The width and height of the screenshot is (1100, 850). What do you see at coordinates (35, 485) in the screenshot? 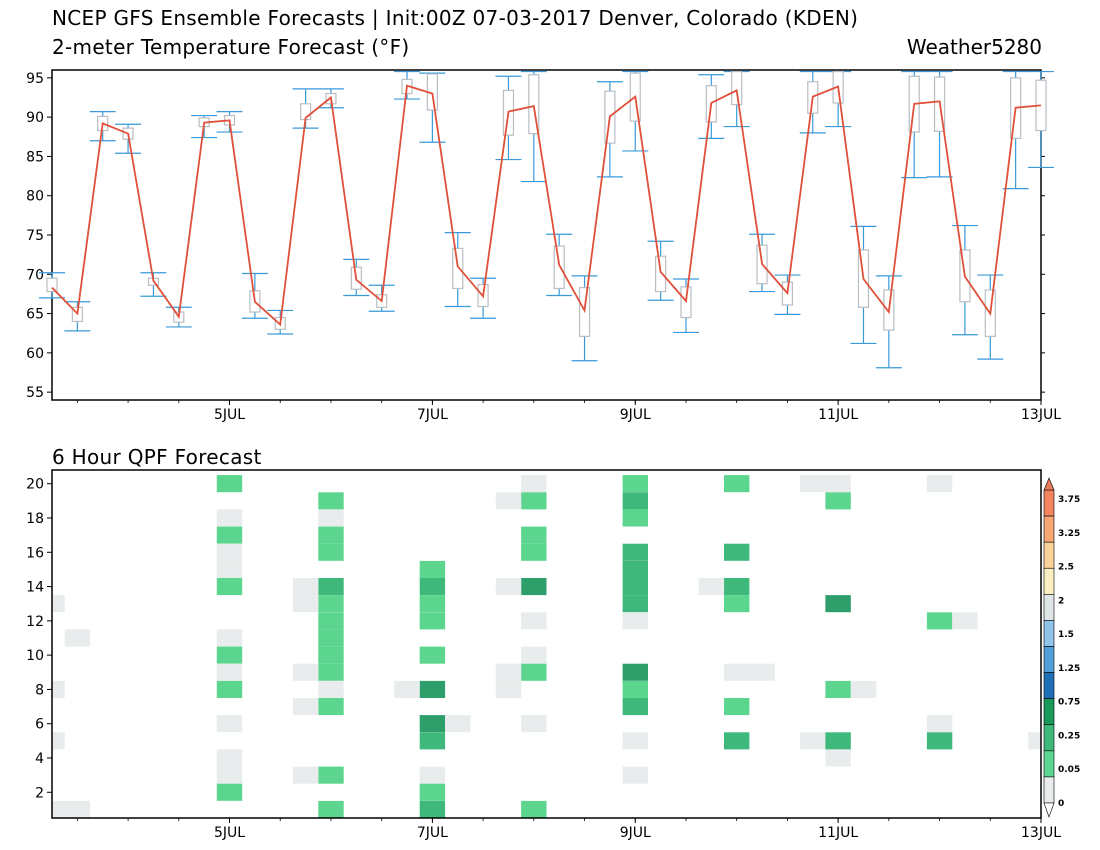
I see `qpf-y-tick-label: 20` at bounding box center [35, 485].